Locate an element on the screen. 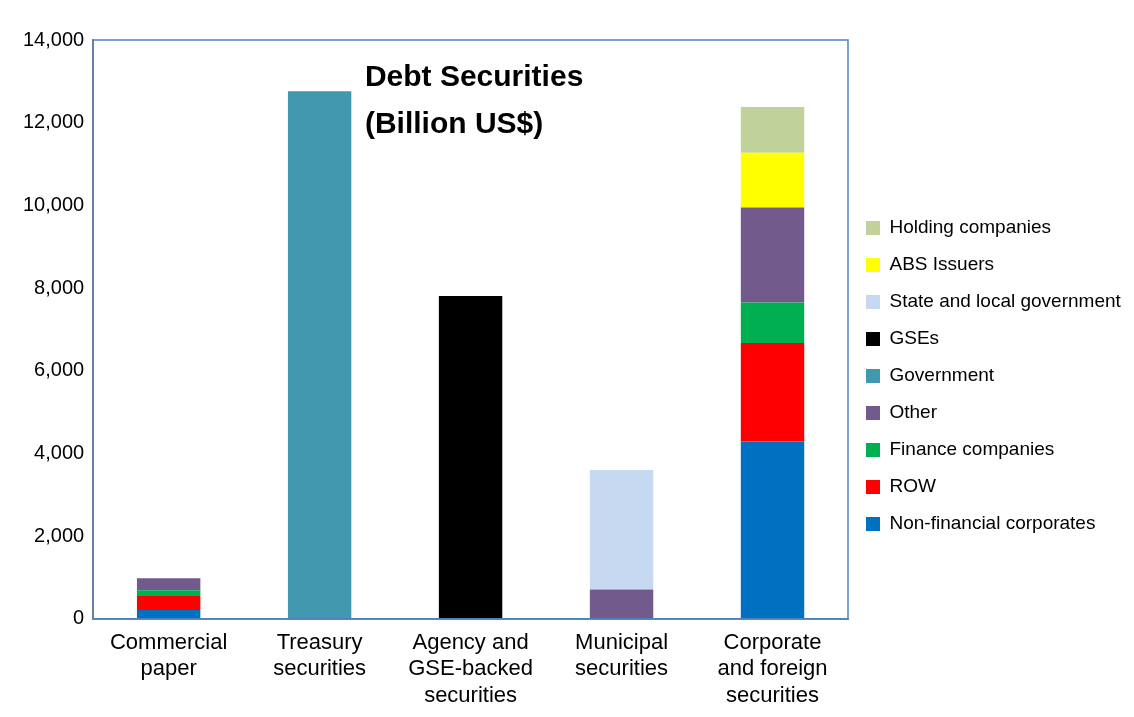 This screenshot has height=717, width=1134. legend-label: Government is located at coordinates (942, 375).